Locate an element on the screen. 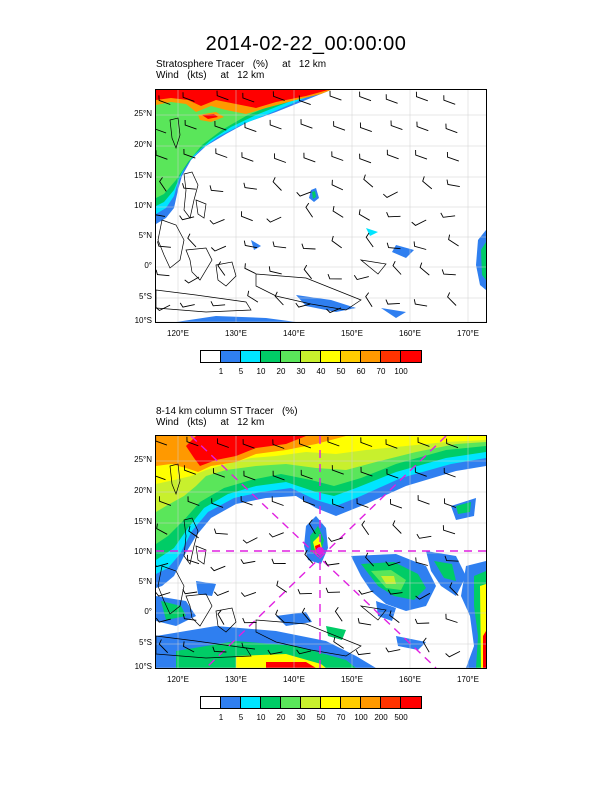 The height and width of the screenshot is (792, 612). lat-tick-label: 20°N is located at coordinates (143, 144).